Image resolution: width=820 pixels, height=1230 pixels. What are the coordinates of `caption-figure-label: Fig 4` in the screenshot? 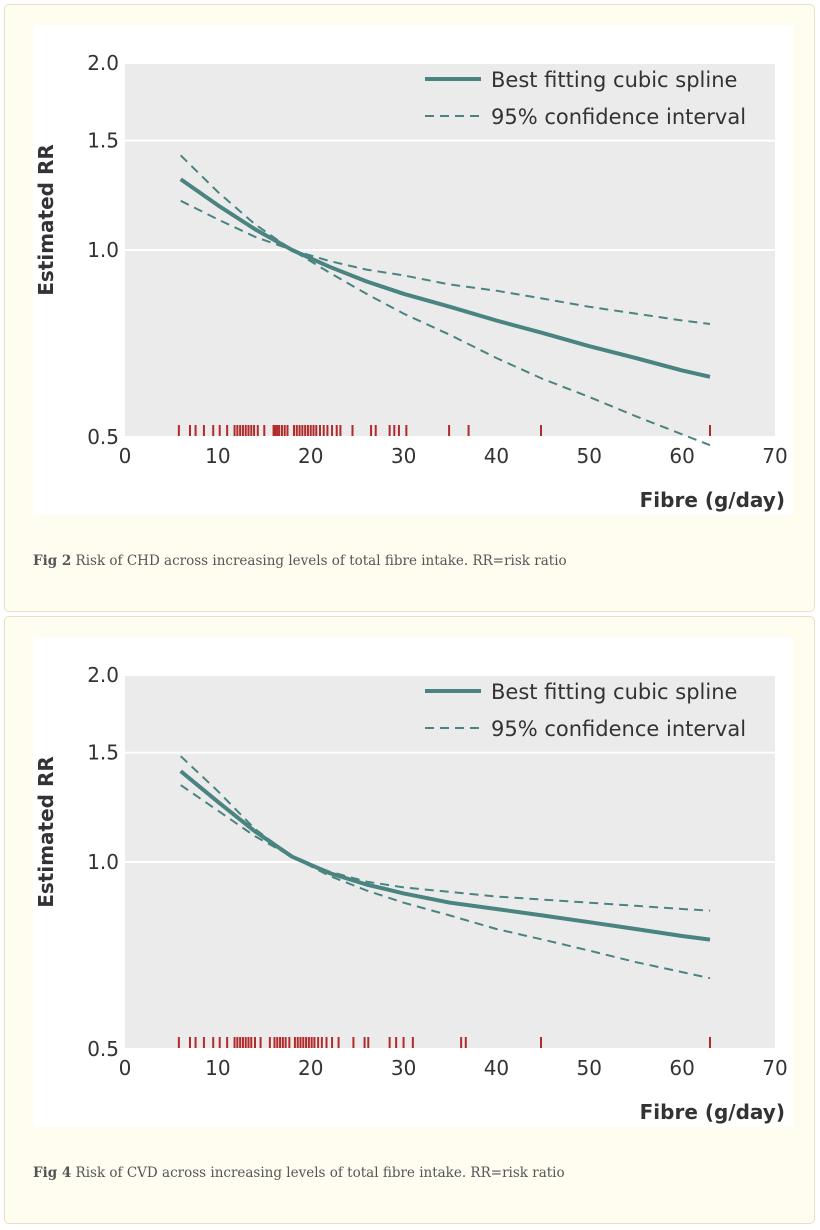 It's located at (52, 1173).